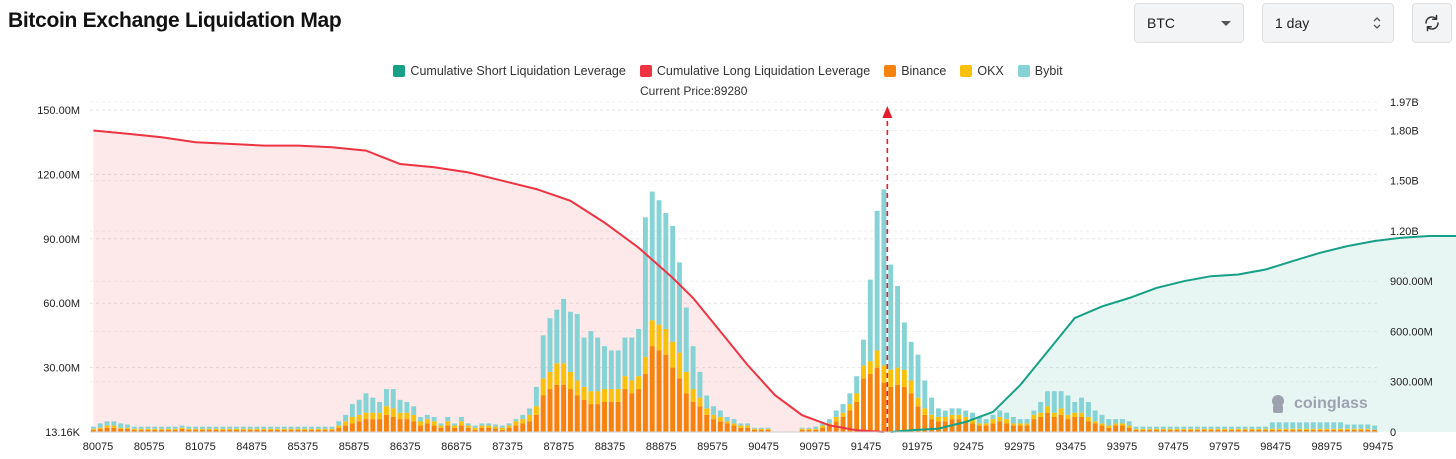  Describe the element at coordinates (917, 447) in the screenshot. I see `x-tick-label: 91975` at that location.